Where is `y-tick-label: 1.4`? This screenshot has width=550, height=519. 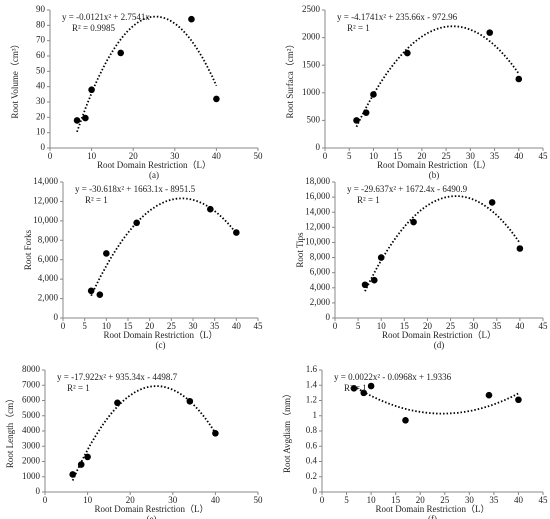
y-tick-label: 1.4 is located at coordinates (312, 384).